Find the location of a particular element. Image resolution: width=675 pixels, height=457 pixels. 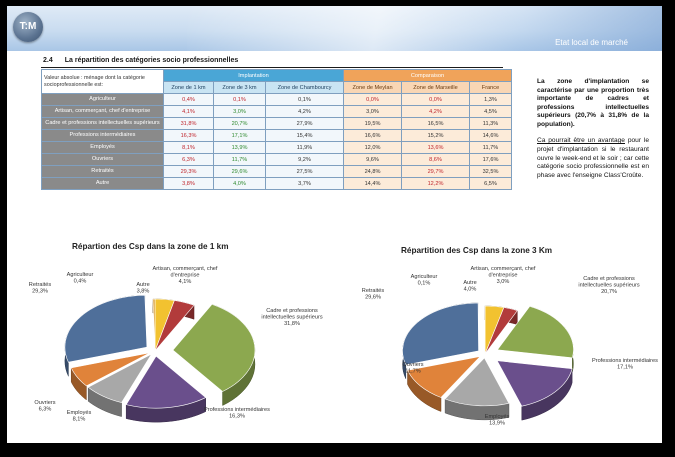

header-title: Etat local de marché is located at coordinates (591, 42).